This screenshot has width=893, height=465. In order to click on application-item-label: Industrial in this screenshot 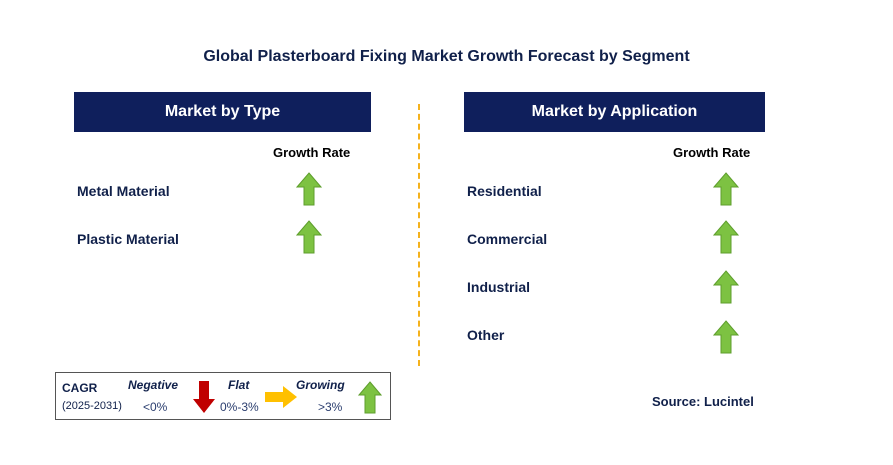, I will do `click(499, 287)`.